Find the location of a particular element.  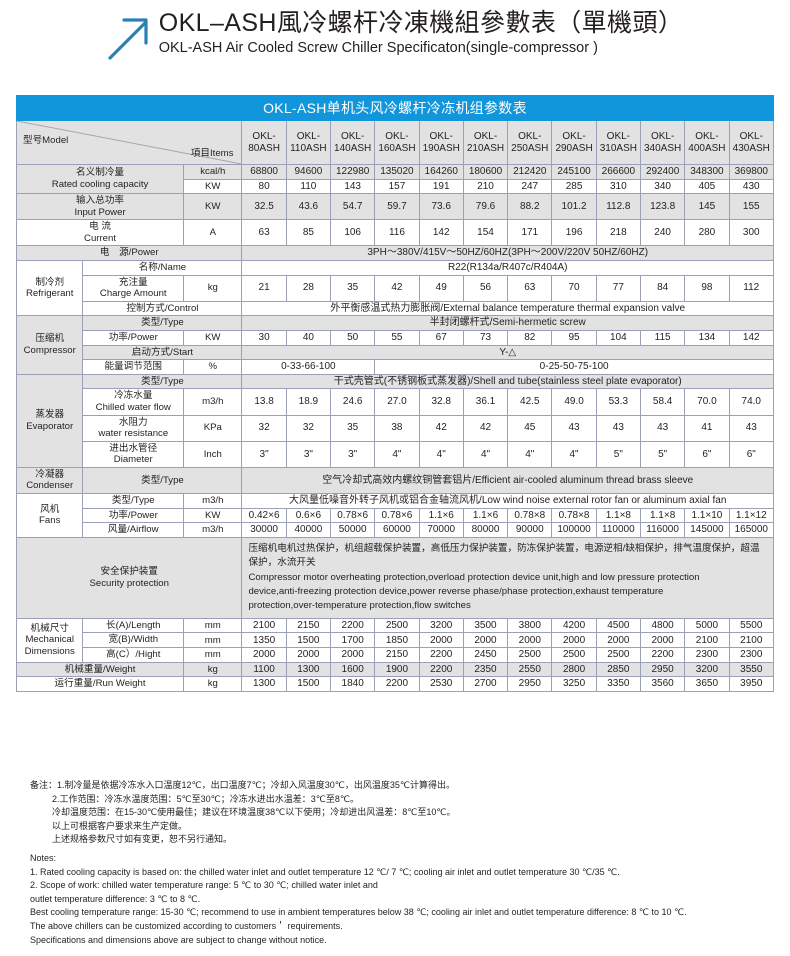

cell: 135020 is located at coordinates (397, 172).